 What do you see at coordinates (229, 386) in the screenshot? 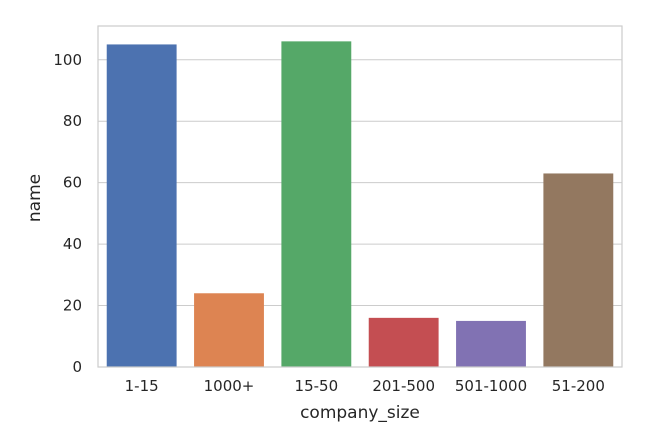
I see `x-tick-label: 1000+` at bounding box center [229, 386].